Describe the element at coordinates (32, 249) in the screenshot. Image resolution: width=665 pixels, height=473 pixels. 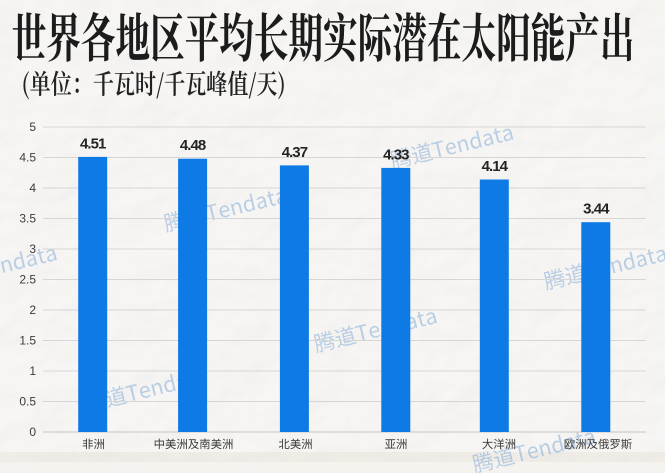
I see `svg-text: 3` at that location.